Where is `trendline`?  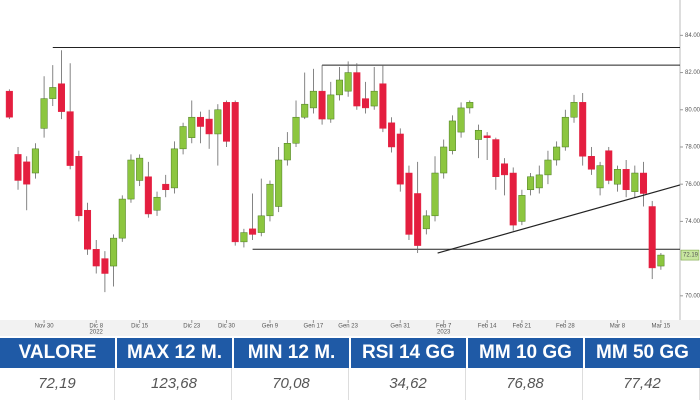 trendline is located at coordinates (559, 219).